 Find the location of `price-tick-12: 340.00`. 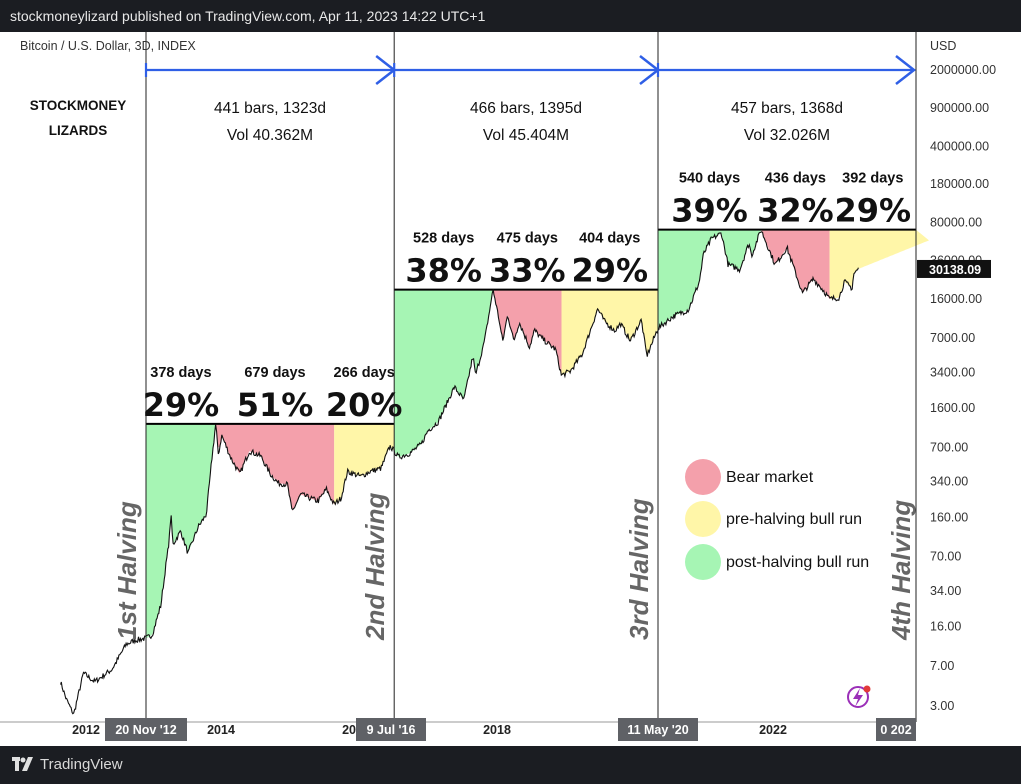

price-tick-12: 340.00 is located at coordinates (949, 482).